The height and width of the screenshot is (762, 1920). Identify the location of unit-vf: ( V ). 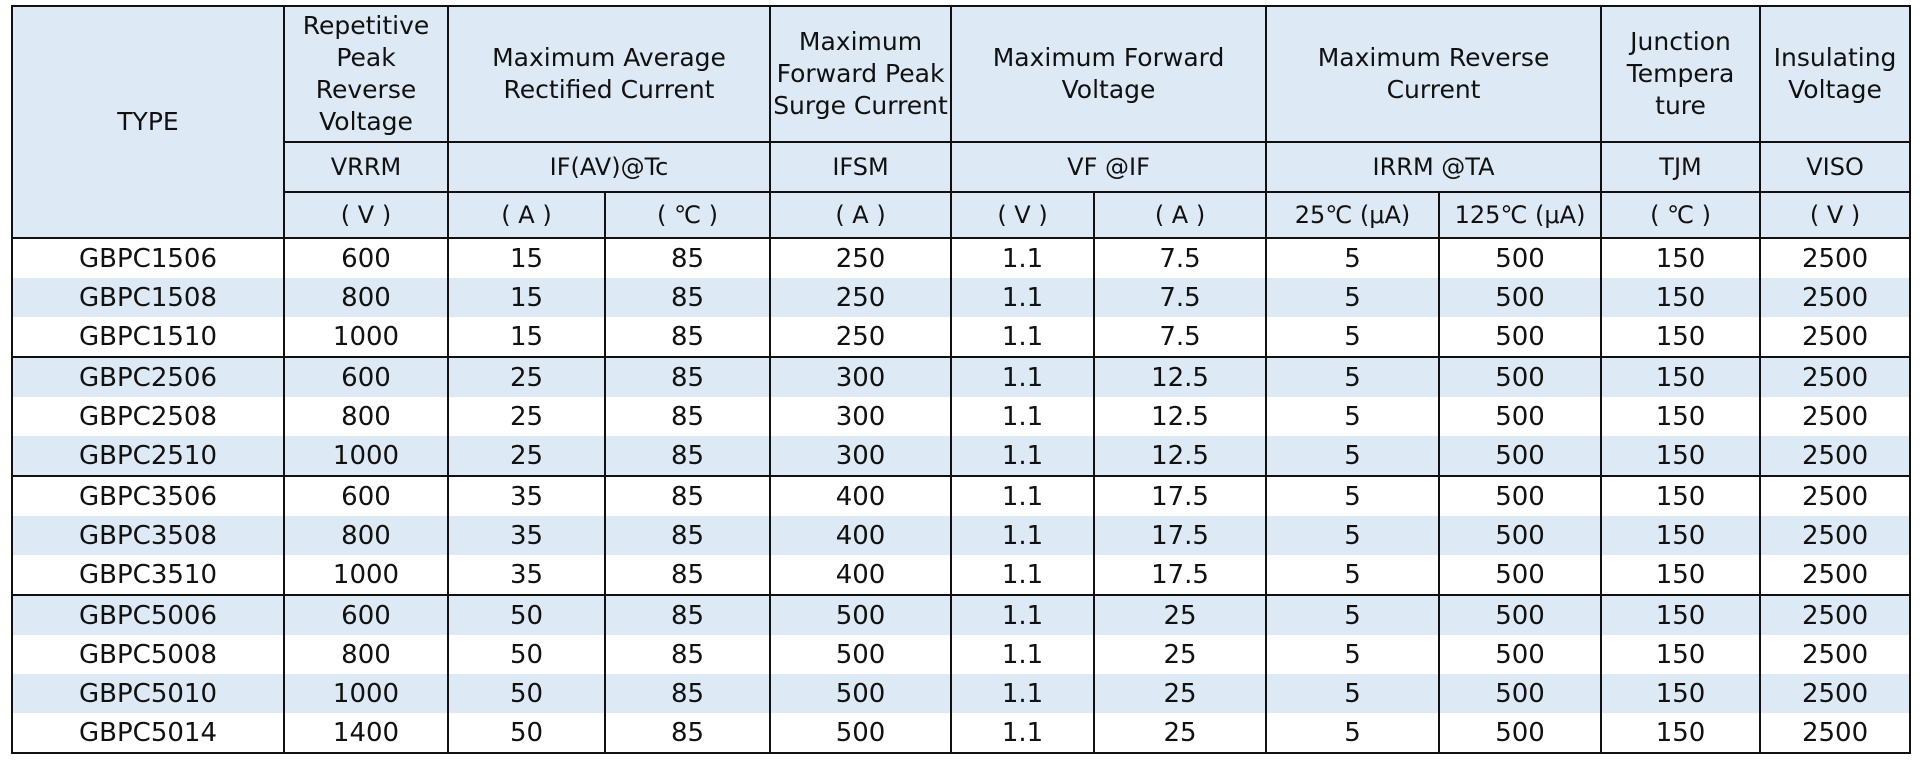
(1023, 215).